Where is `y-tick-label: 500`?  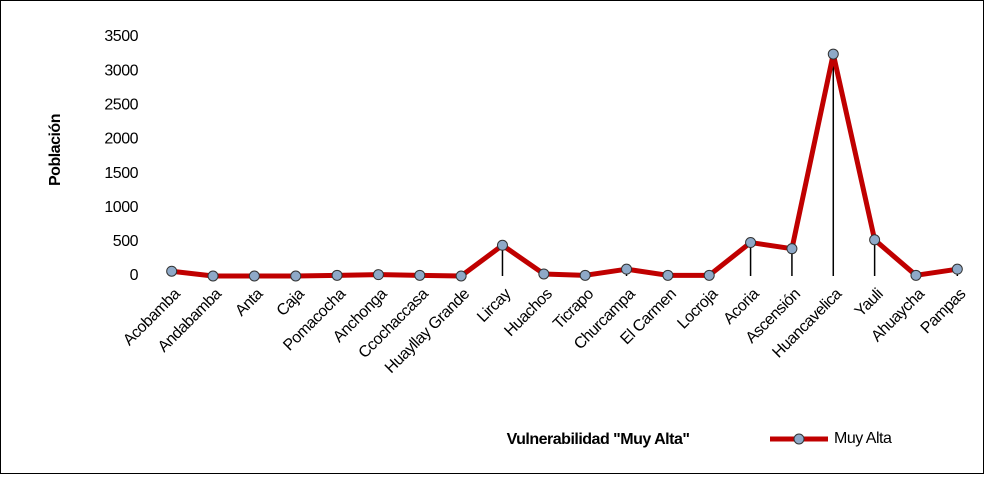
y-tick-label: 500 is located at coordinates (126, 241).